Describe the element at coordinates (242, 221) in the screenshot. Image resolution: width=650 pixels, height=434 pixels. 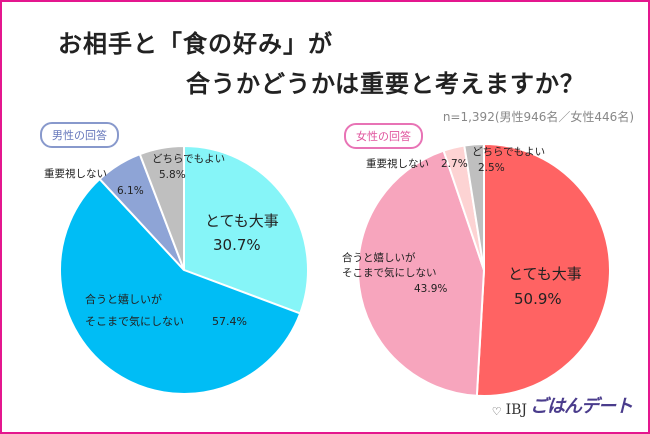
I see `male-label-very-important: とても大事` at that location.